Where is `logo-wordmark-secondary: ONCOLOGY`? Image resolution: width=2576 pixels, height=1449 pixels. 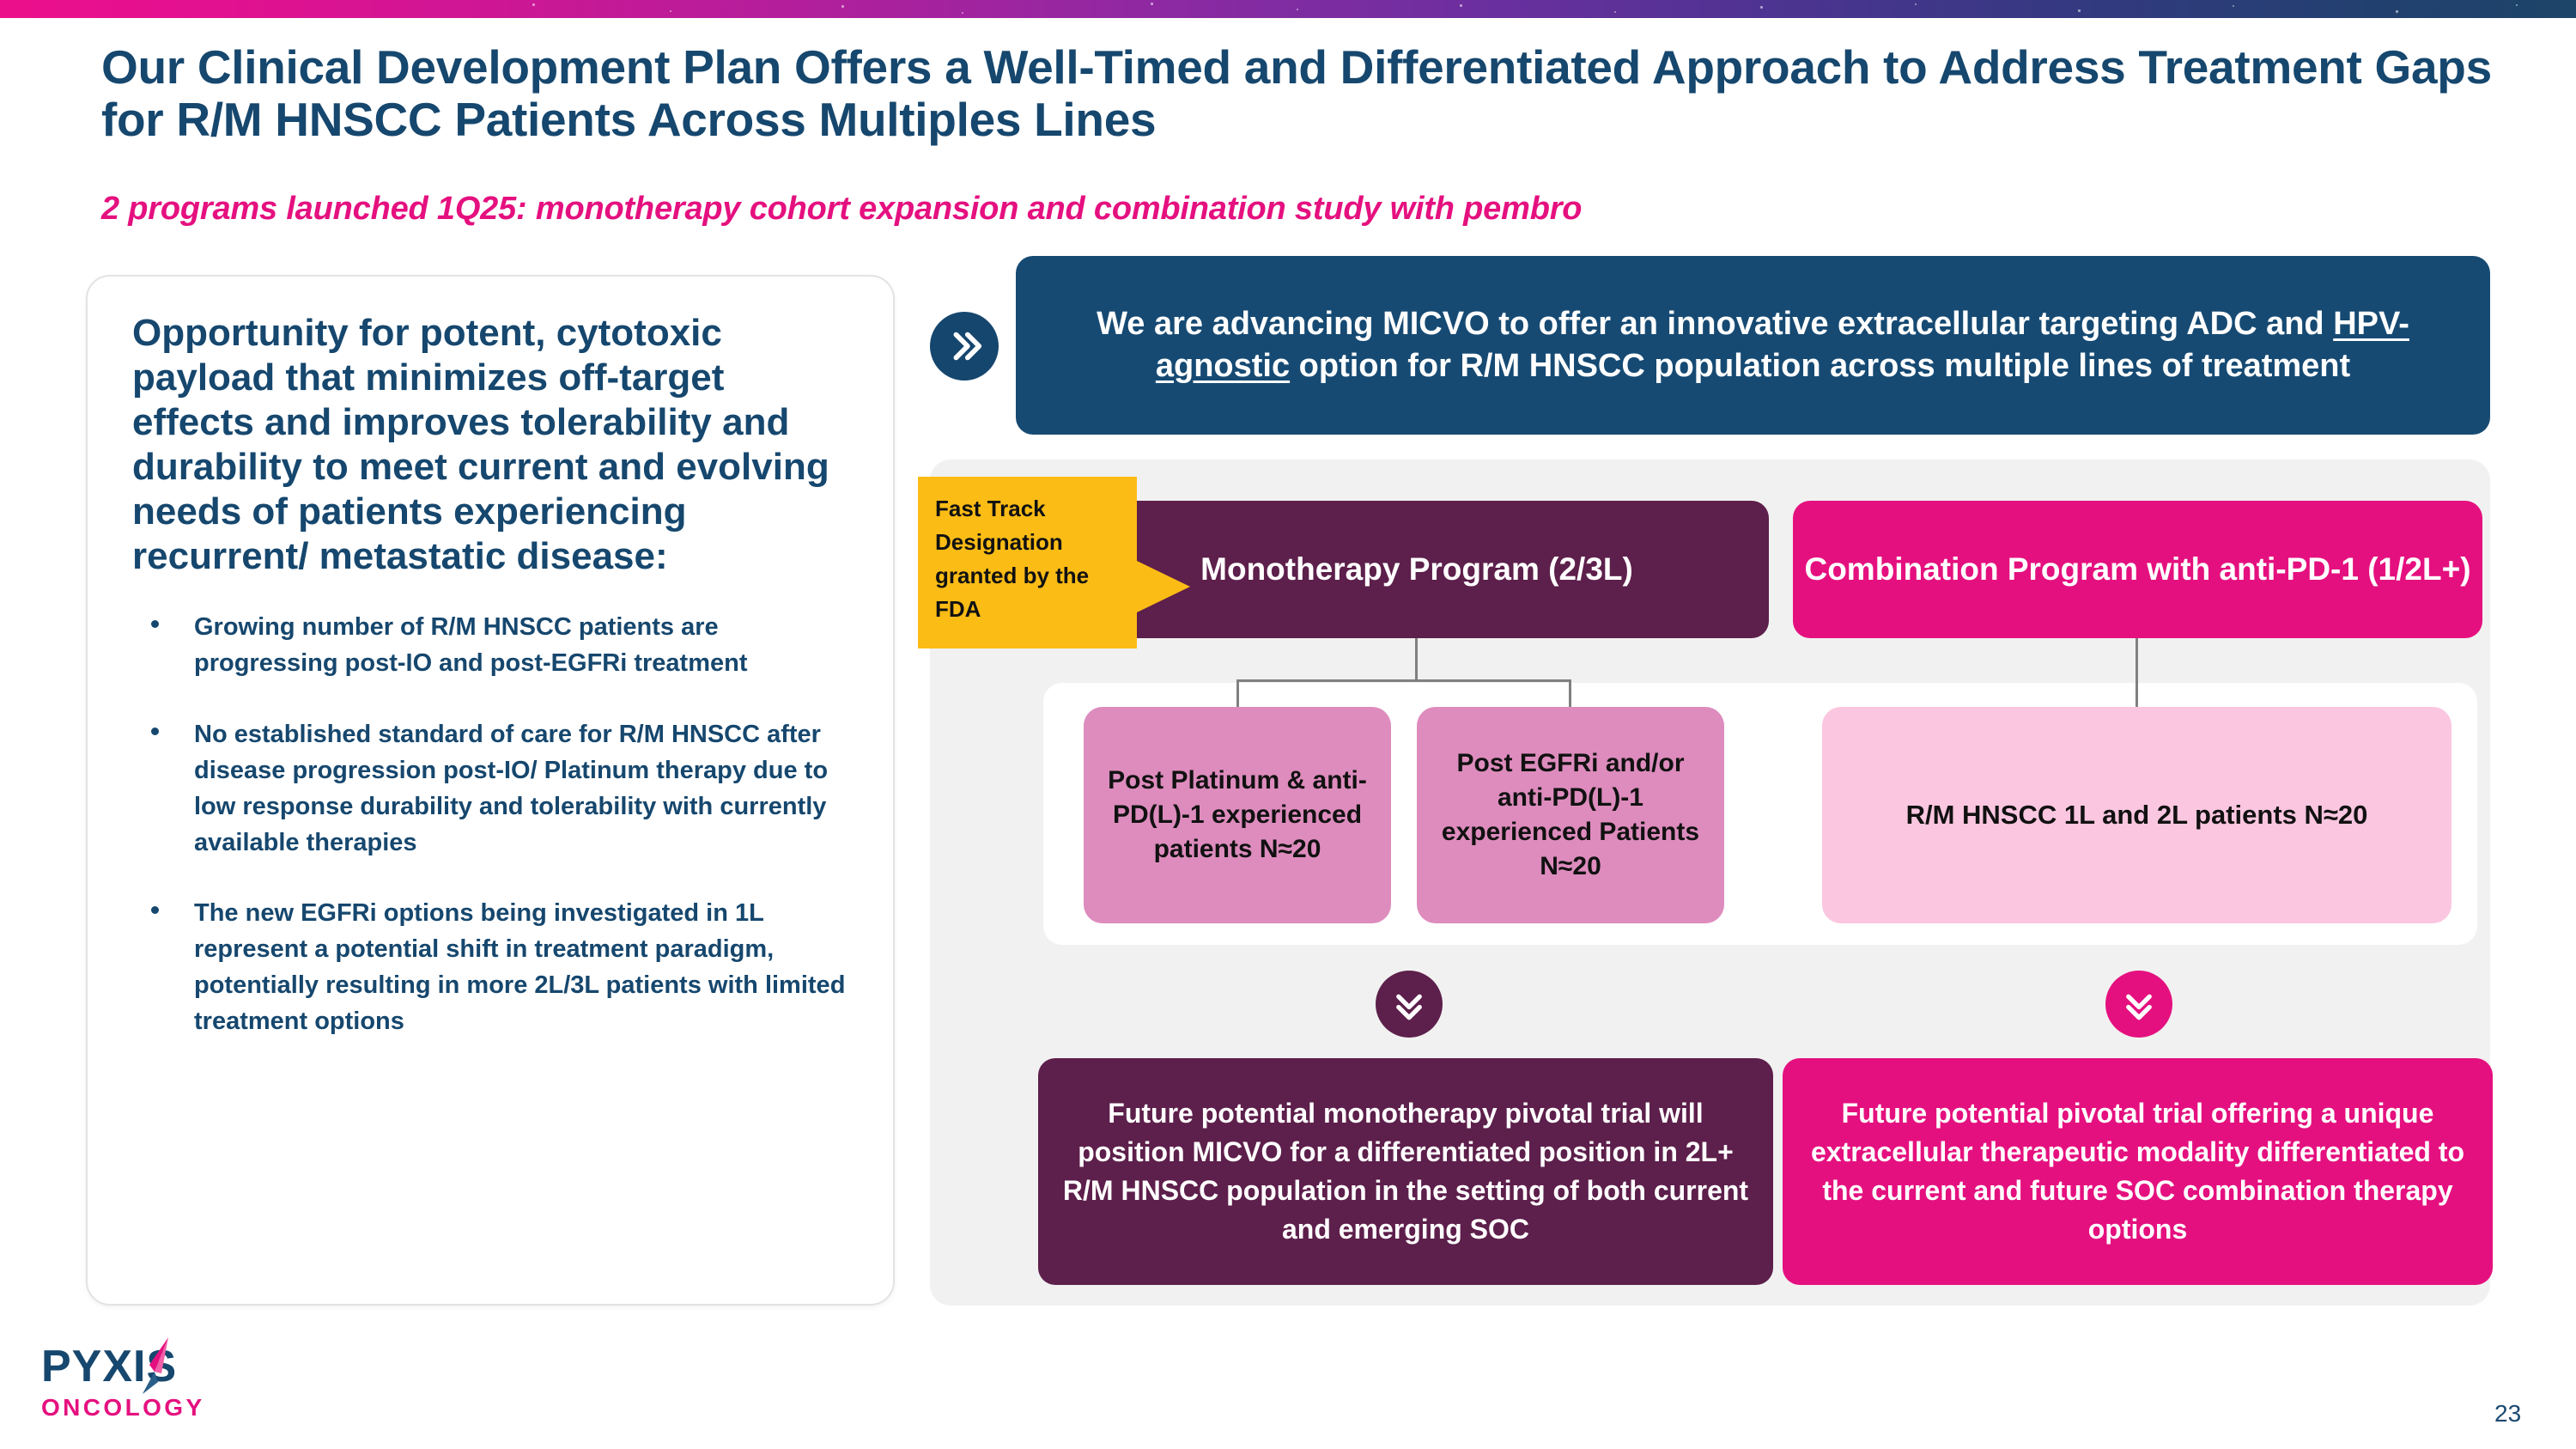
logo-wordmark-secondary: ONCOLOGY is located at coordinates (123, 1407).